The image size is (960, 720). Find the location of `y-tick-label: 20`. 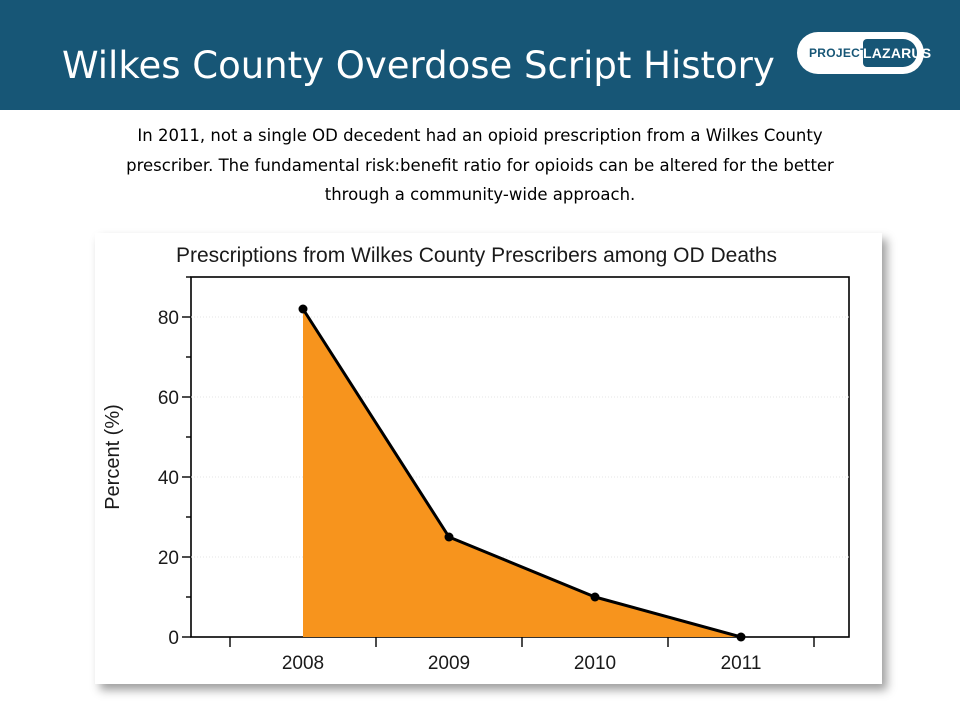

y-tick-label: 20 is located at coordinates (168, 558).